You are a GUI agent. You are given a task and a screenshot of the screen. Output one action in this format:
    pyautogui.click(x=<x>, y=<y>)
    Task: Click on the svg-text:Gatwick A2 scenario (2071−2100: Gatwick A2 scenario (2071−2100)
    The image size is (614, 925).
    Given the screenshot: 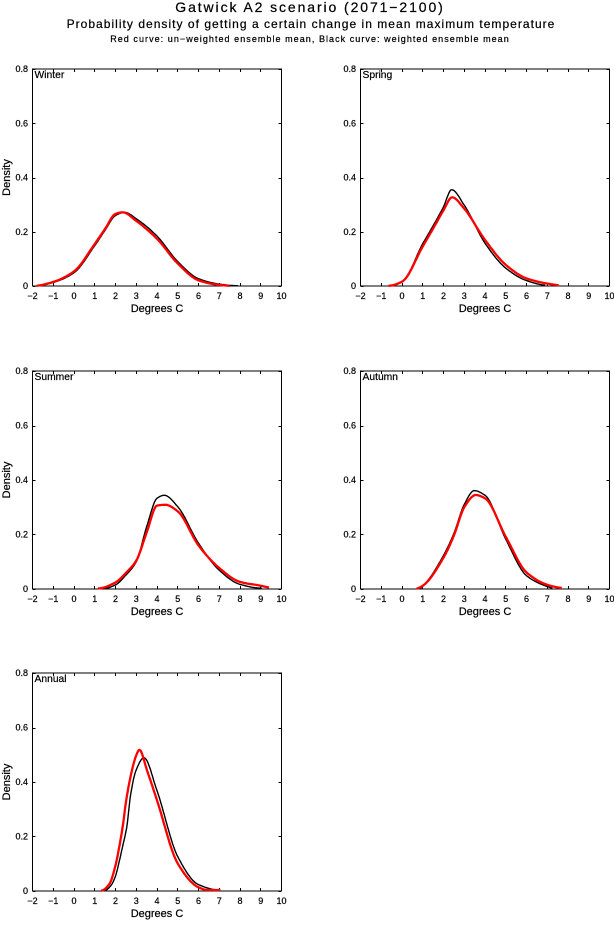 What is the action you would take?
    pyautogui.click(x=309, y=7)
    